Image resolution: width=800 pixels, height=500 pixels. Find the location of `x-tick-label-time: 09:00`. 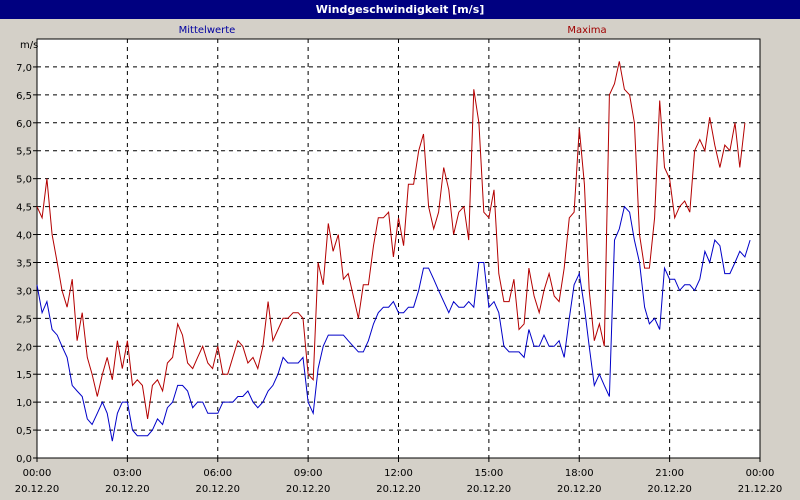

x-tick-label-time: 09:00 is located at coordinates (308, 473).